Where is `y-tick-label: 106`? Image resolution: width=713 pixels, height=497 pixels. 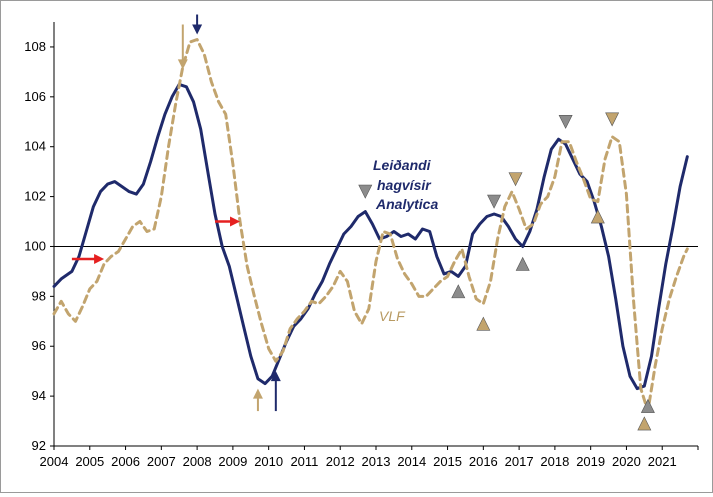
y-tick-label: 106 is located at coordinates (35, 96).